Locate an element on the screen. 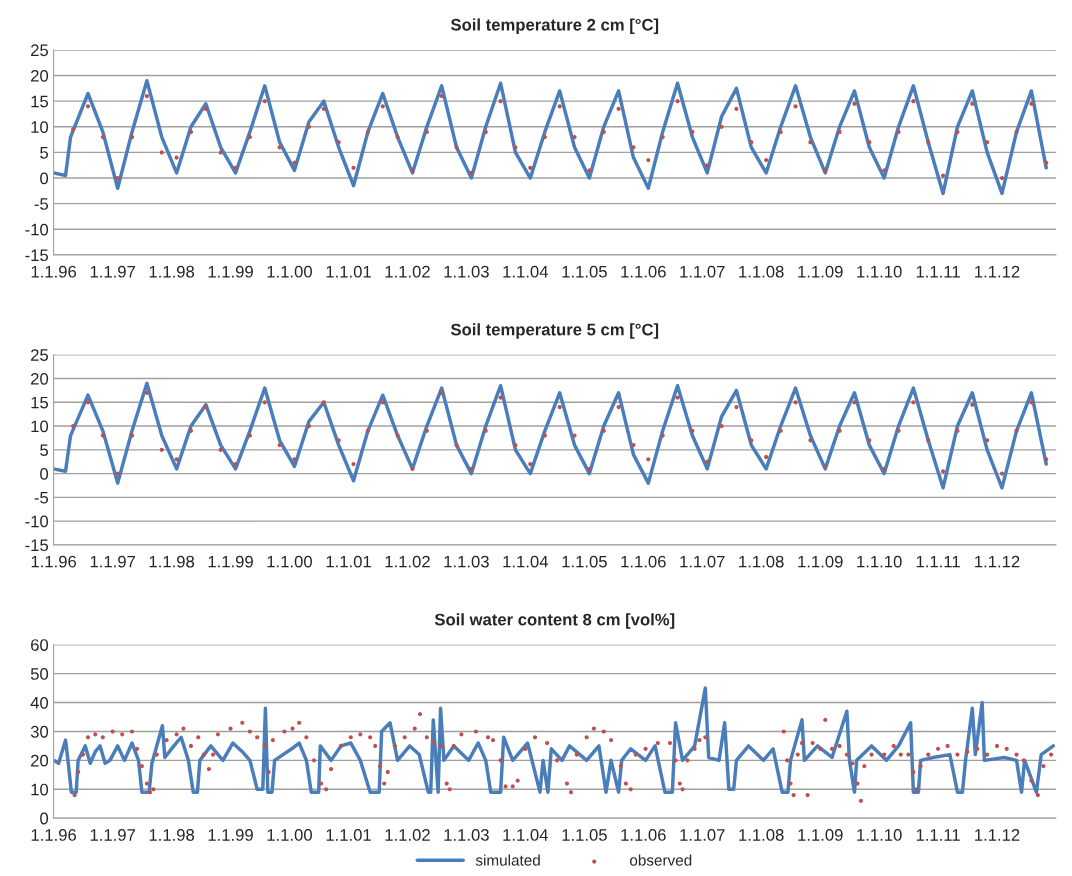 This screenshot has width=1072, height=876. chart-title: Soil temperature 2 cm [°C] is located at coordinates (554, 26).